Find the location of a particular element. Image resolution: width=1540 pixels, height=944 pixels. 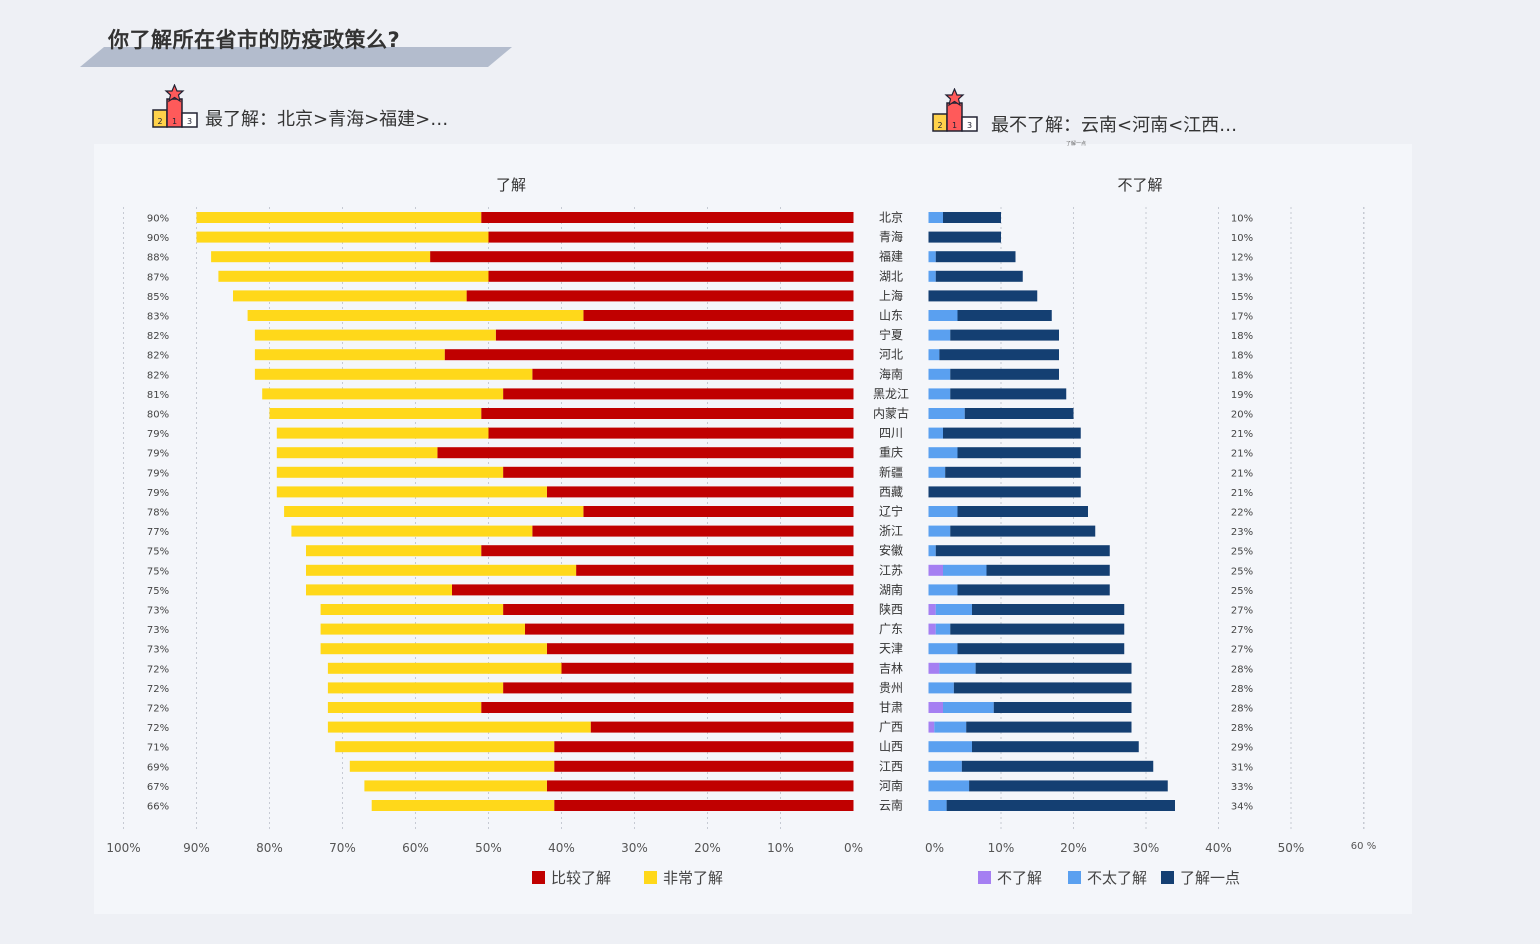

category-label: 吉林 is located at coordinates (891, 668).